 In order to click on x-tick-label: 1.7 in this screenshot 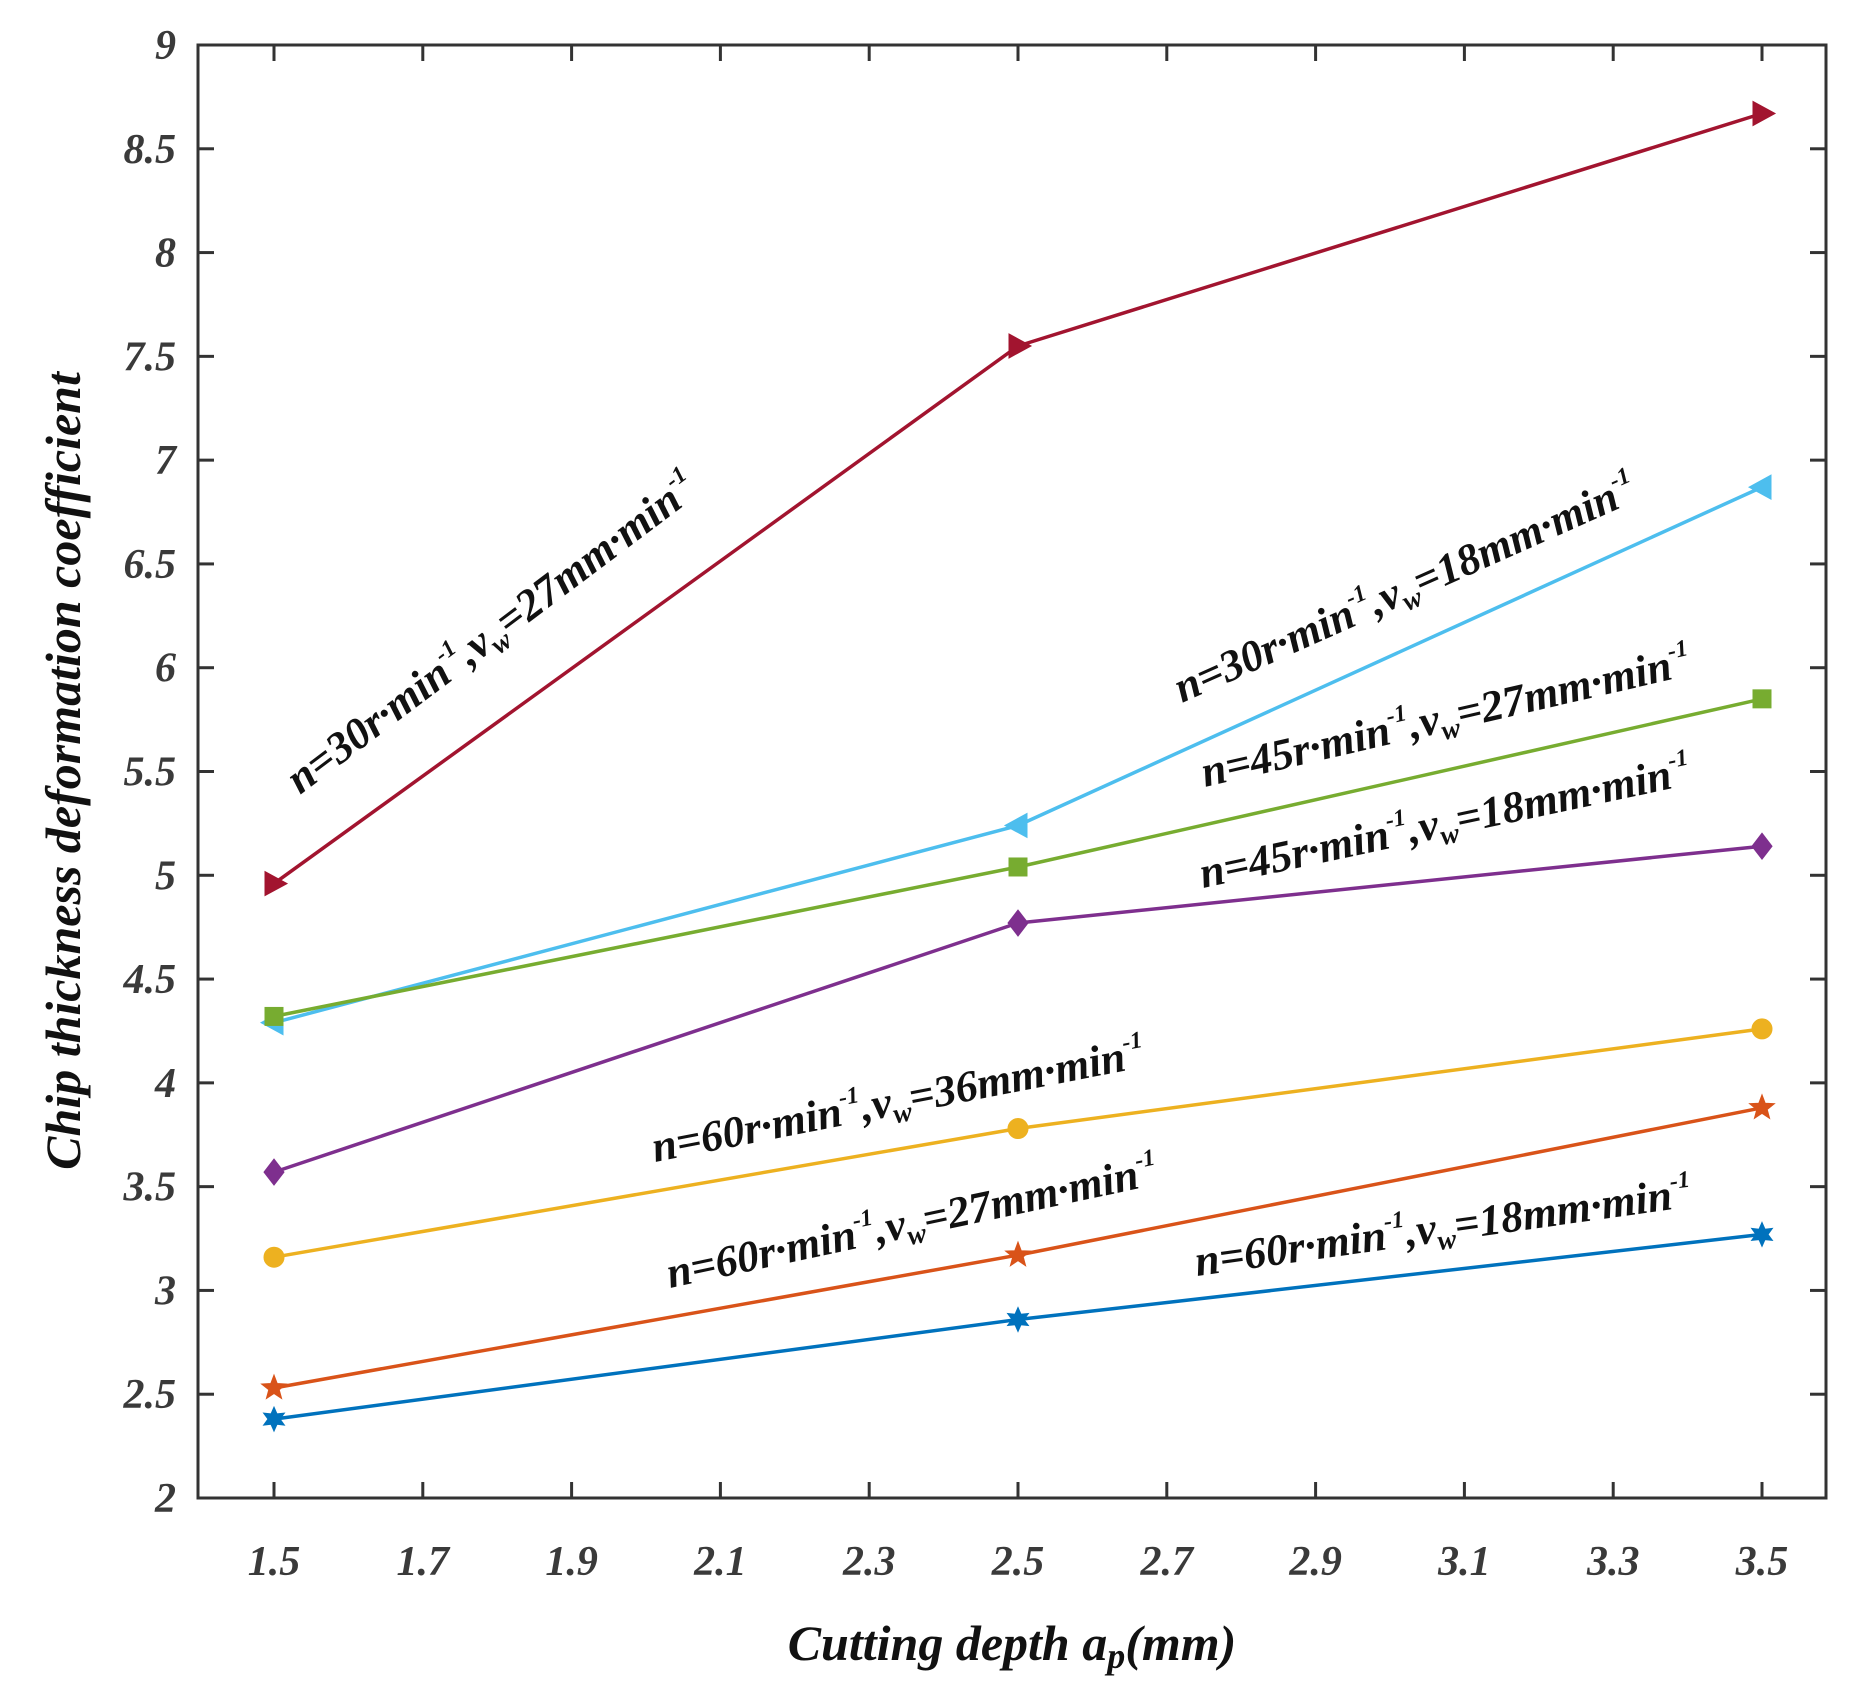, I will do `click(424, 1562)`.